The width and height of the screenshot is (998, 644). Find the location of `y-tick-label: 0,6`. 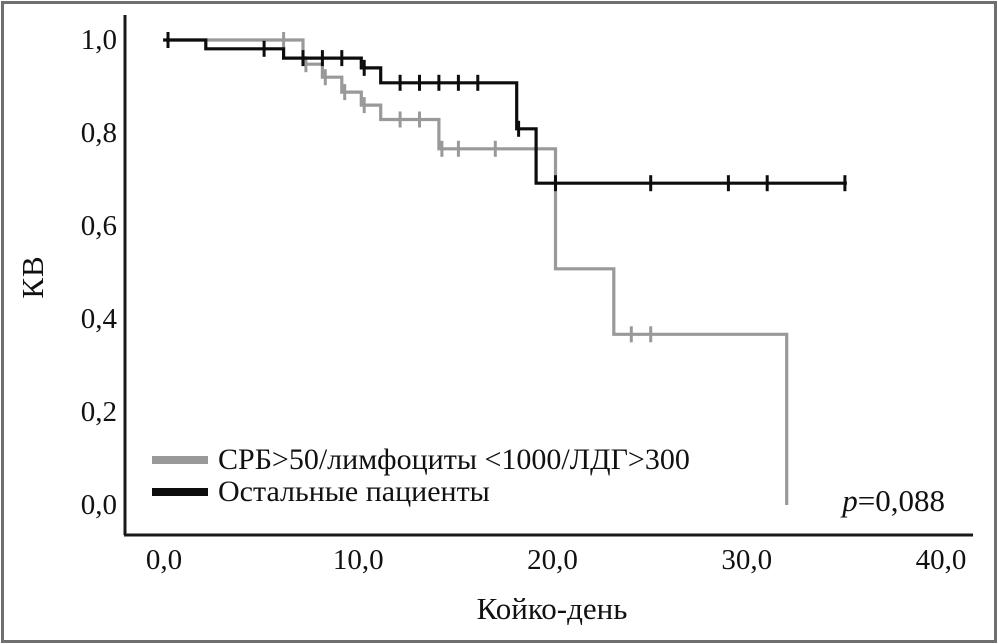

y-tick-label: 0,6 is located at coordinates (98, 226).